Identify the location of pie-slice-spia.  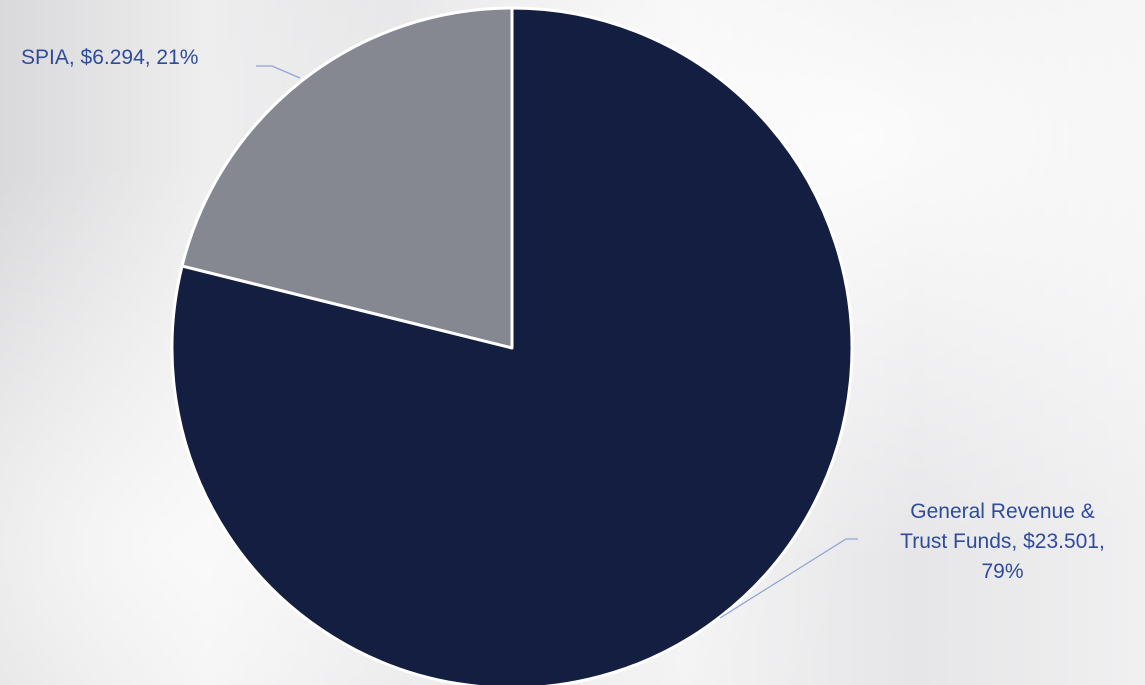
(347, 178).